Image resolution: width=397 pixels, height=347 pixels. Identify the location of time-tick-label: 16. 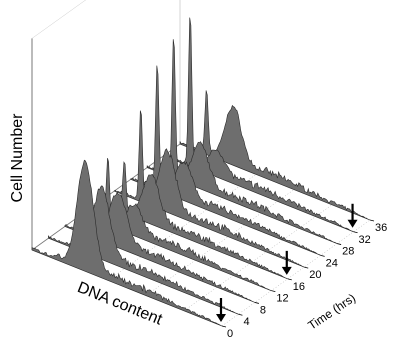
(299, 287).